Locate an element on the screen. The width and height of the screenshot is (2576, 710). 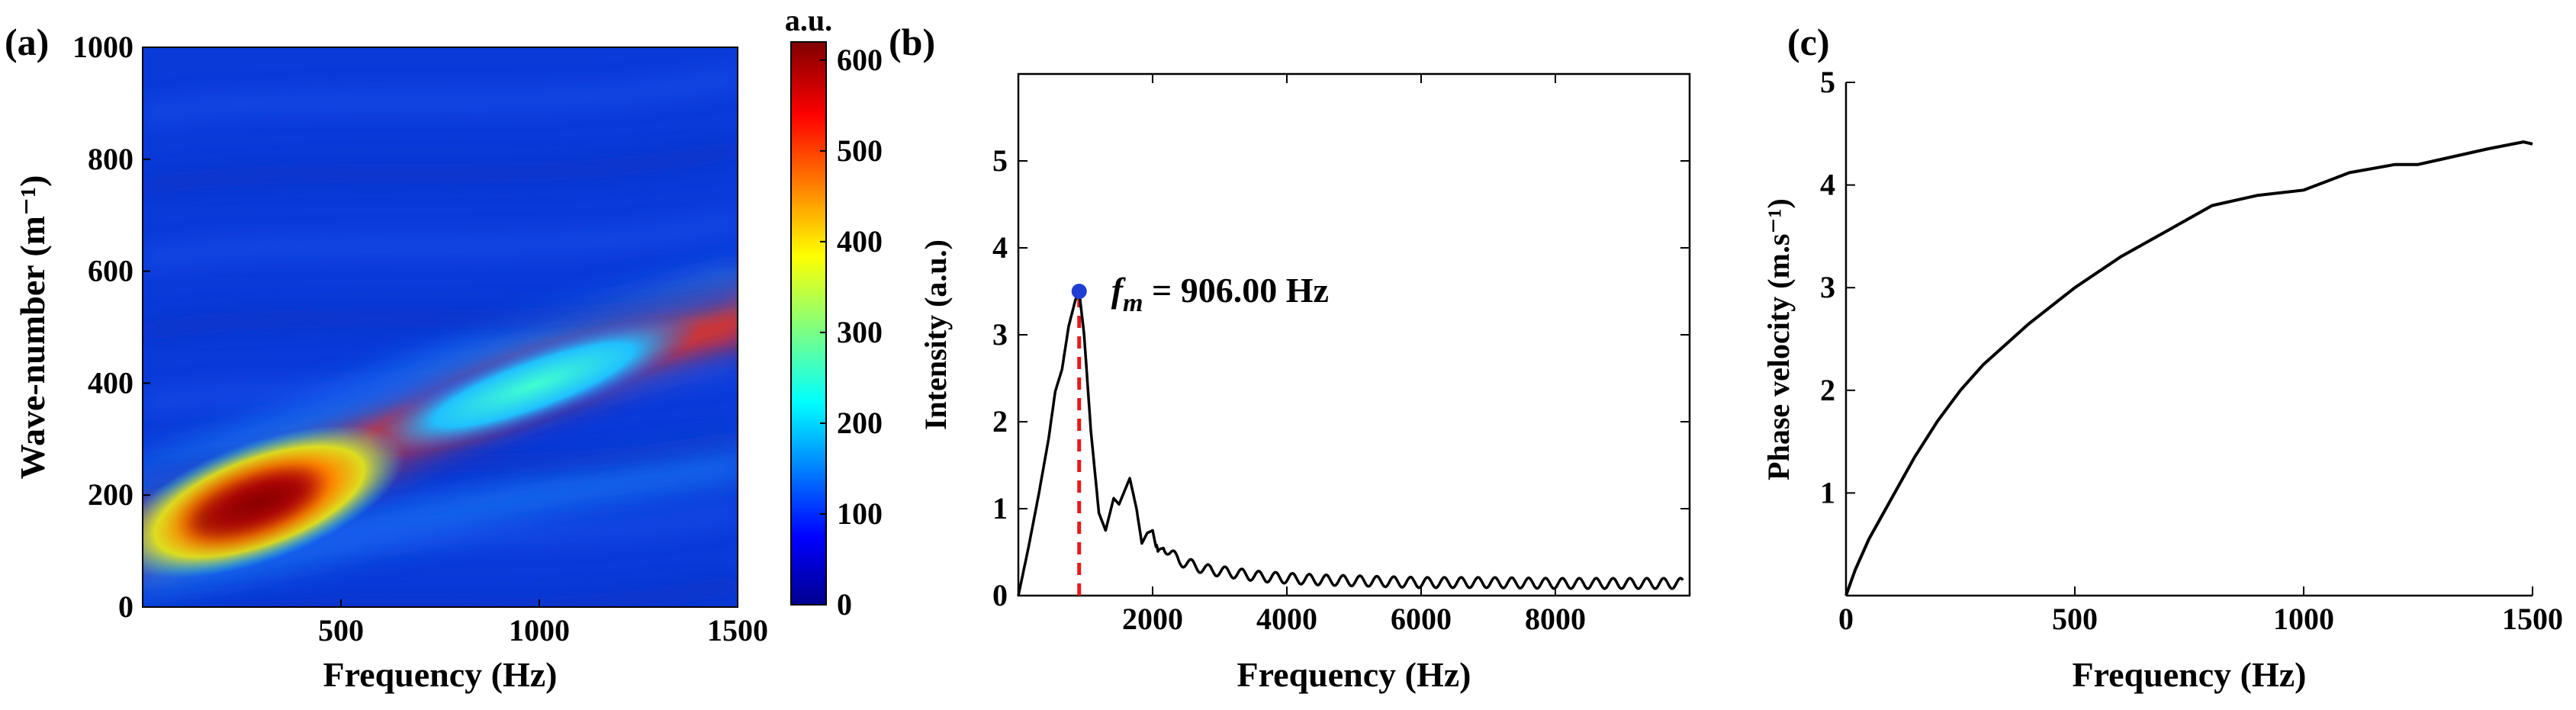
b-annotation: fm = 906.00 Hz is located at coordinates (1220, 294).